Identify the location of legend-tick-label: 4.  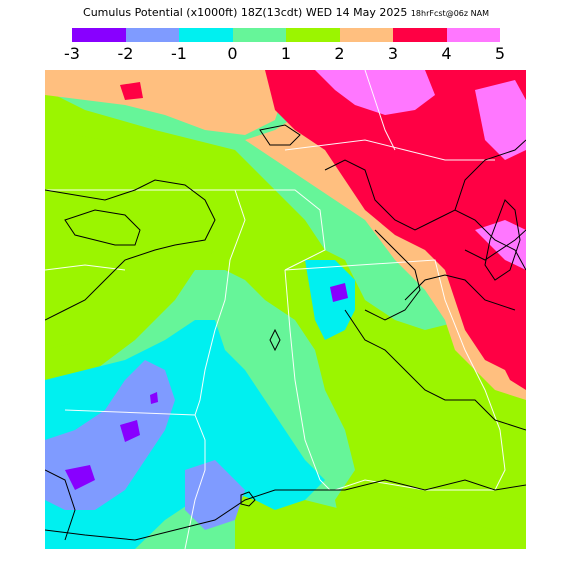
(446, 53).